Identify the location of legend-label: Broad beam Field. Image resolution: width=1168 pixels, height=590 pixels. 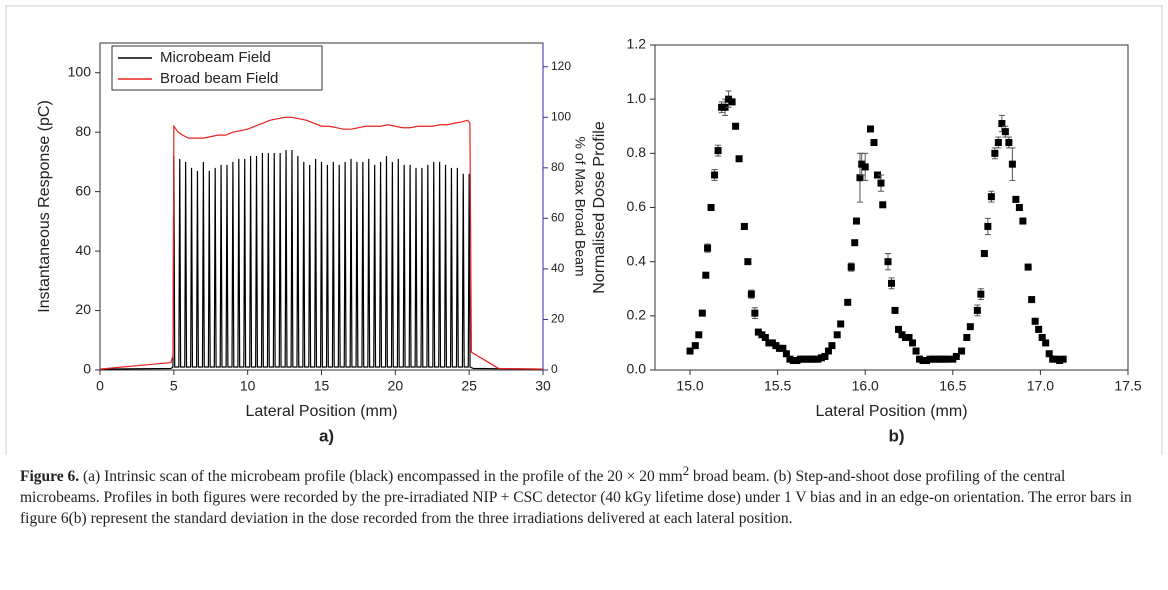
(219, 78).